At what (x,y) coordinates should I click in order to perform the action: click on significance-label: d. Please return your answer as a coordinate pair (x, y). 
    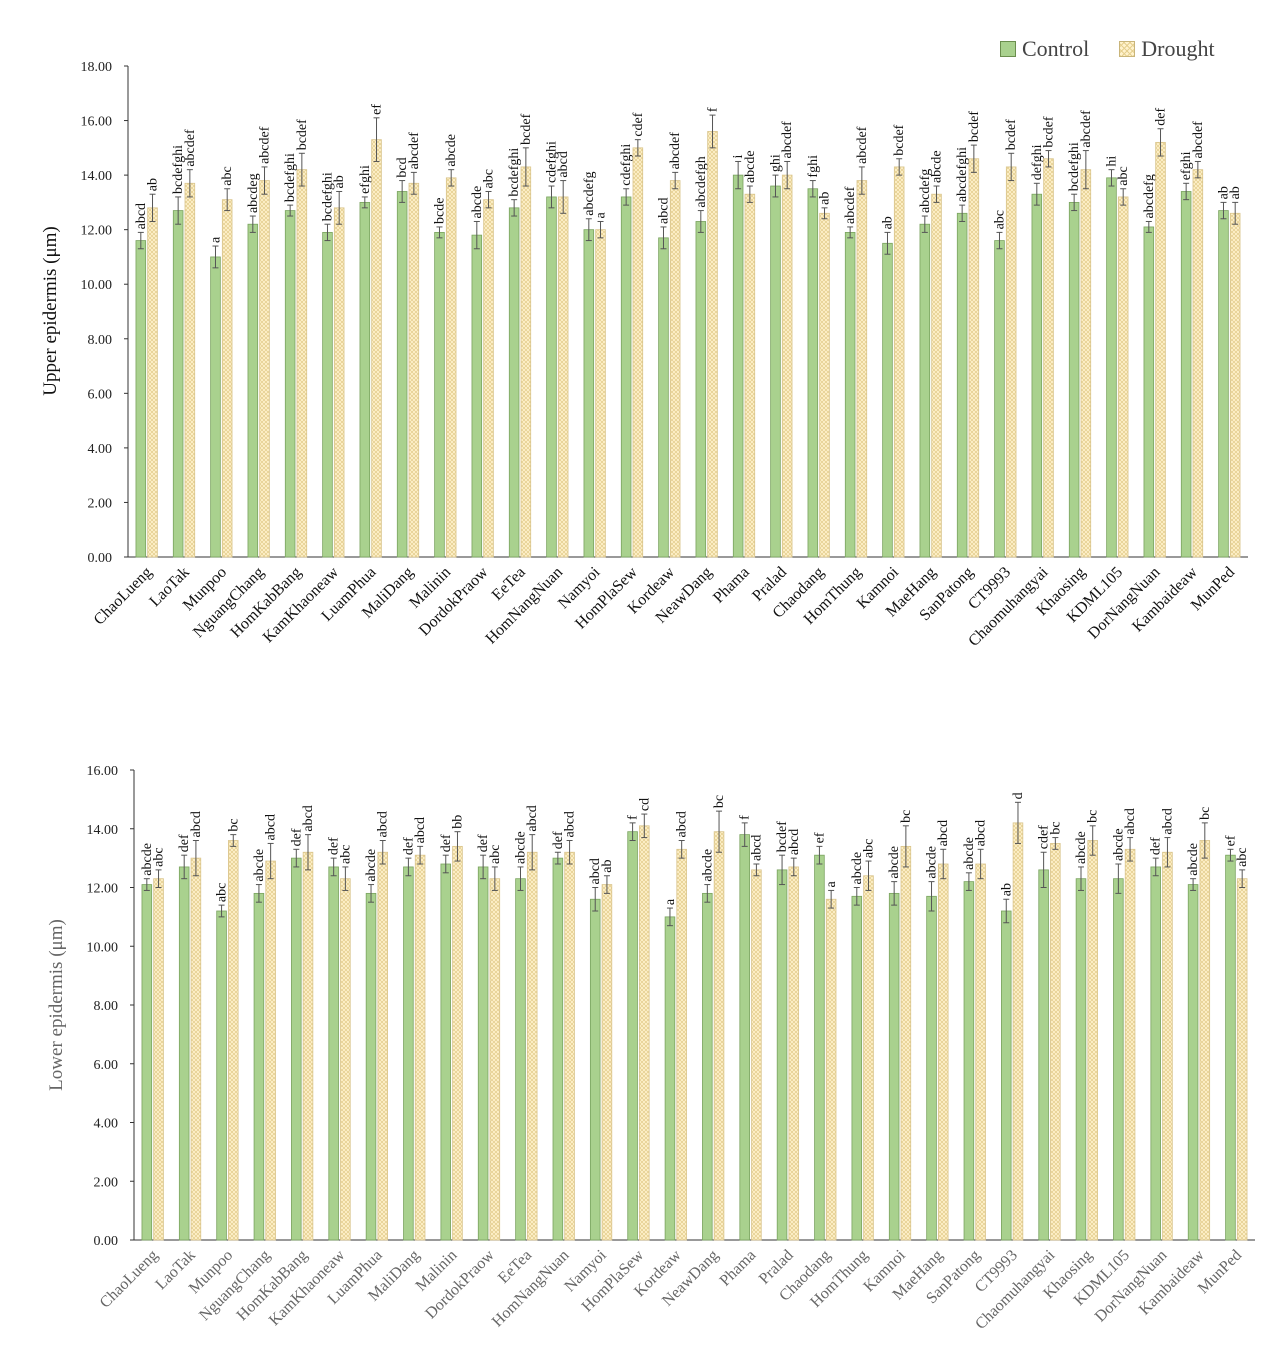
    Looking at the image, I should click on (1018, 795).